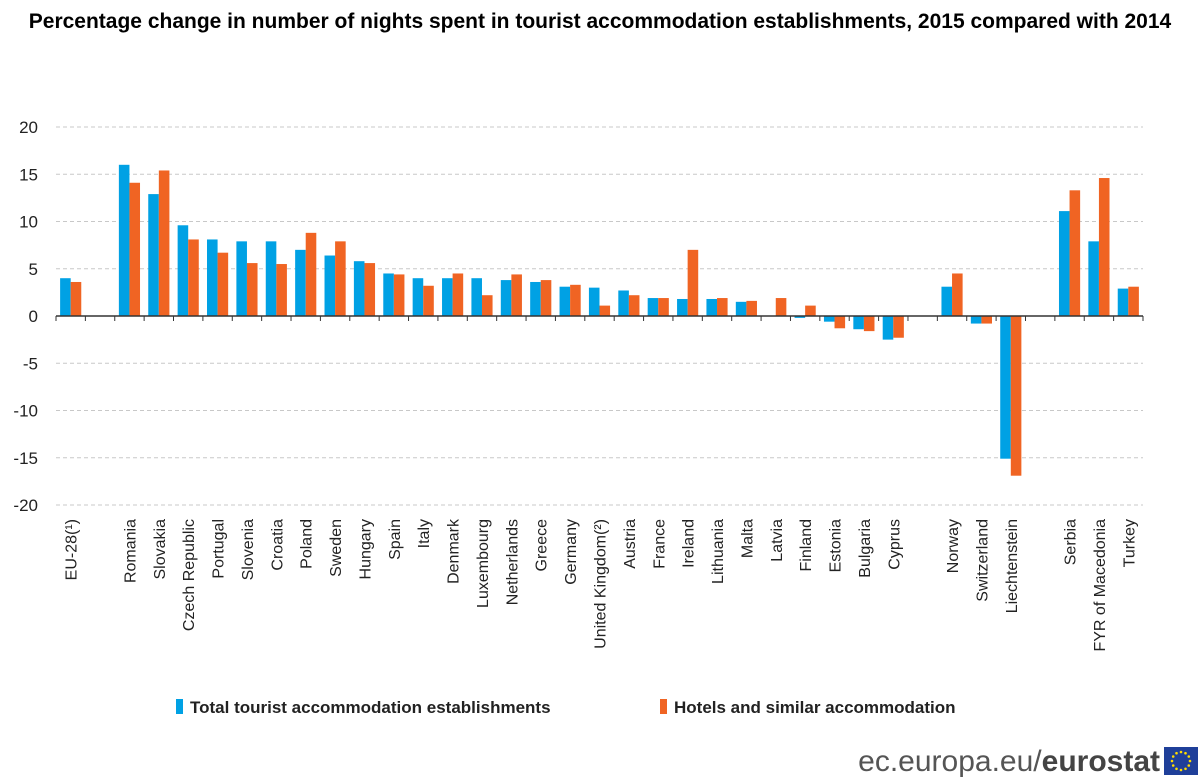  Describe the element at coordinates (307, 544) in the screenshot. I see `x-tick-label: Poland` at that location.